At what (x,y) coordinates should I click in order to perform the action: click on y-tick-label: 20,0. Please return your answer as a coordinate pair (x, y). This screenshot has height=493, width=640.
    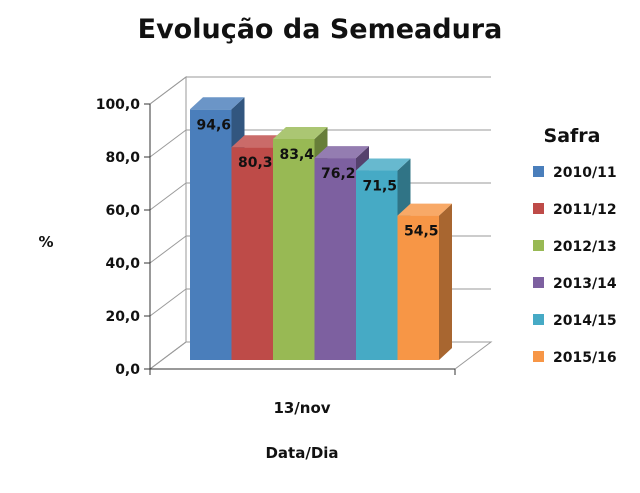
    Looking at the image, I should click on (122, 317).